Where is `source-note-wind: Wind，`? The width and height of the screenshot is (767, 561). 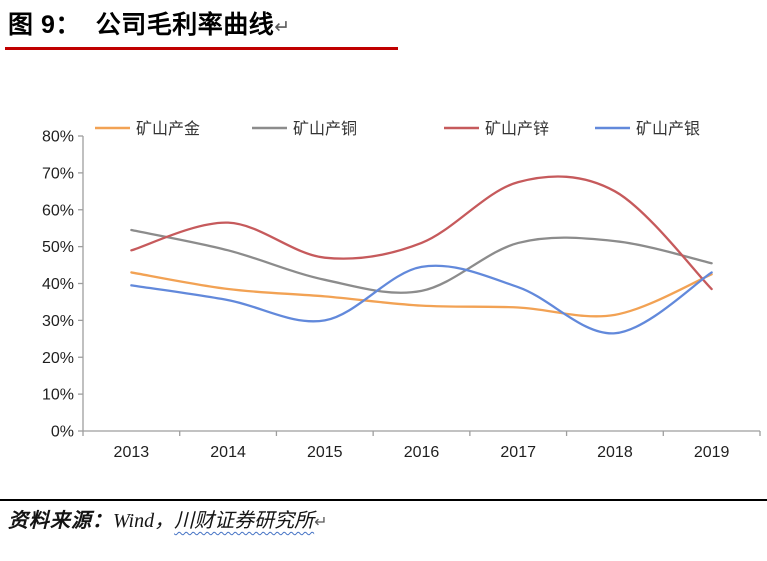 source-note-wind: Wind， is located at coordinates (144, 521).